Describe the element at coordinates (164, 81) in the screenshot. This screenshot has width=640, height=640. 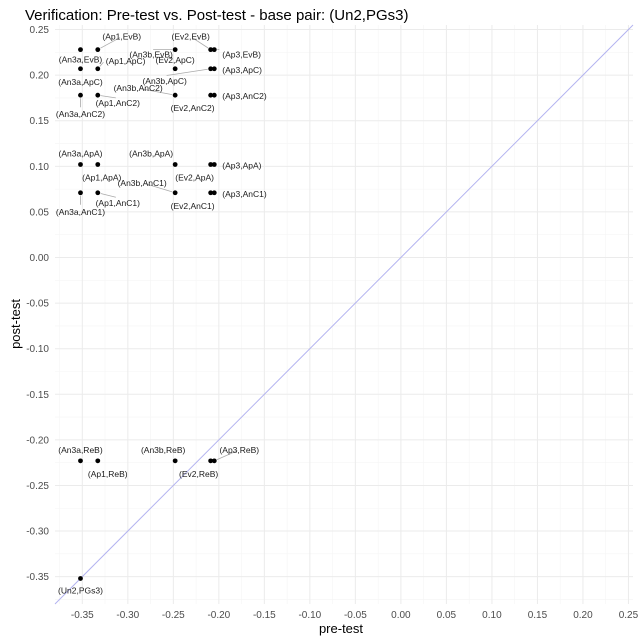
I see `point-label: (An3b,ApC)` at that location.